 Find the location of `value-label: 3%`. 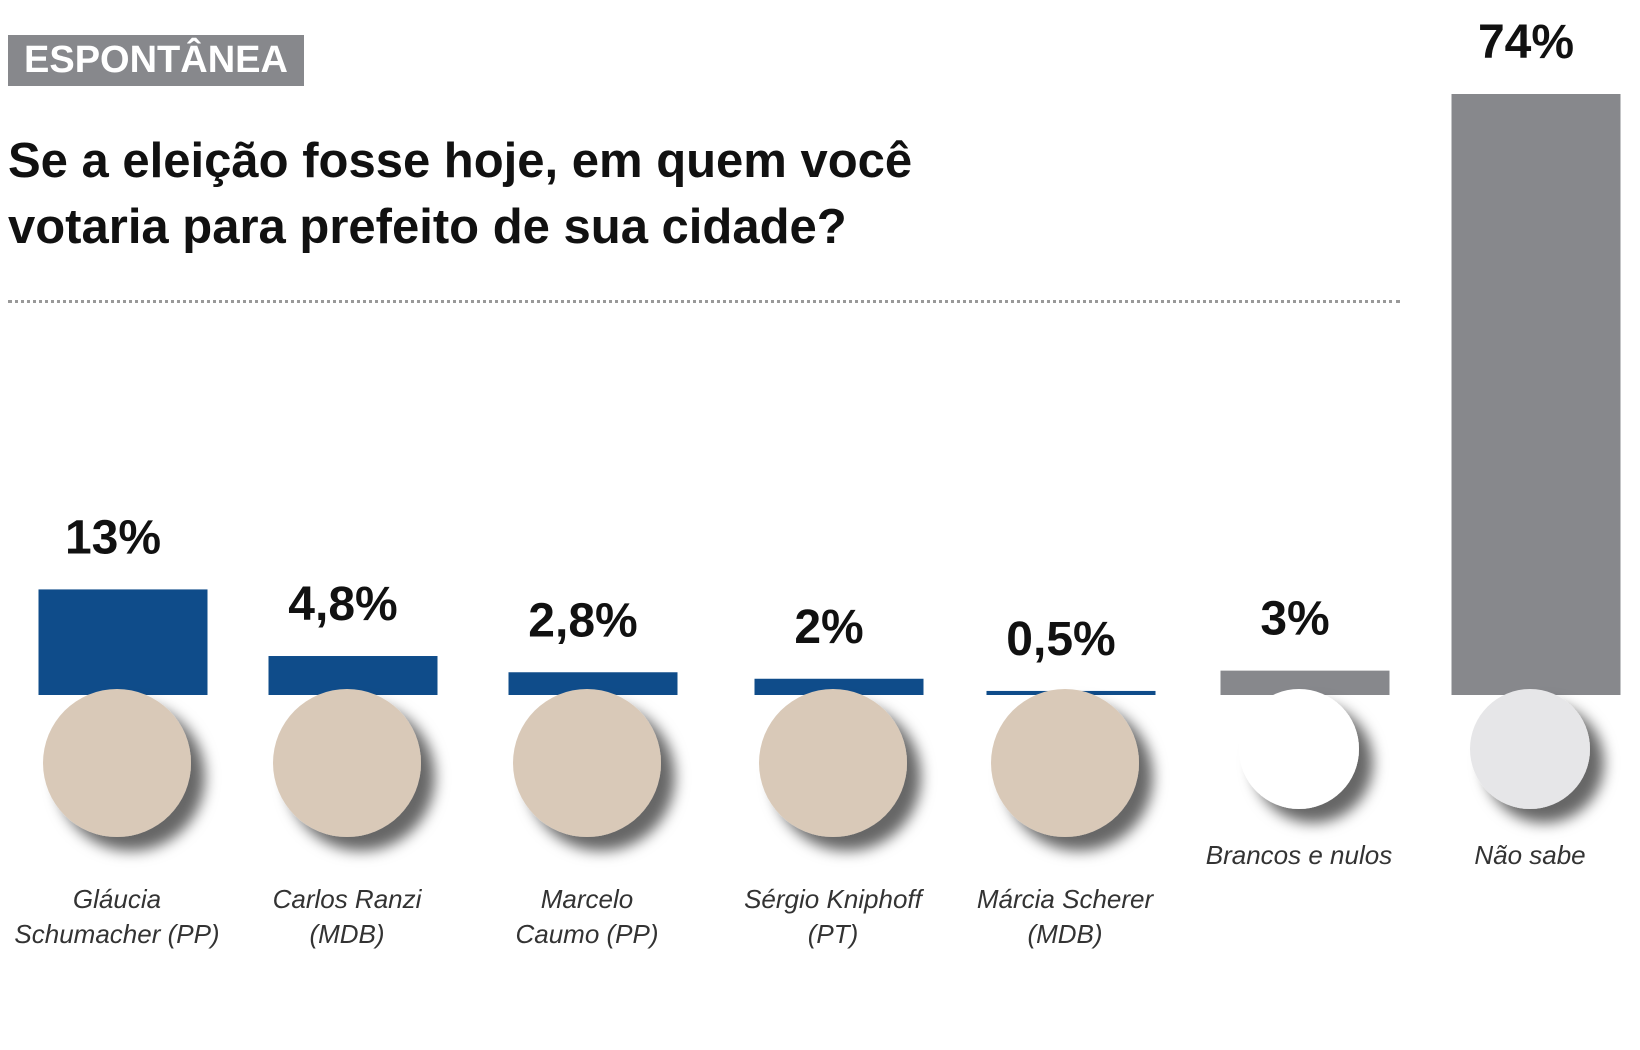

value-label: 3% is located at coordinates (1294, 619).